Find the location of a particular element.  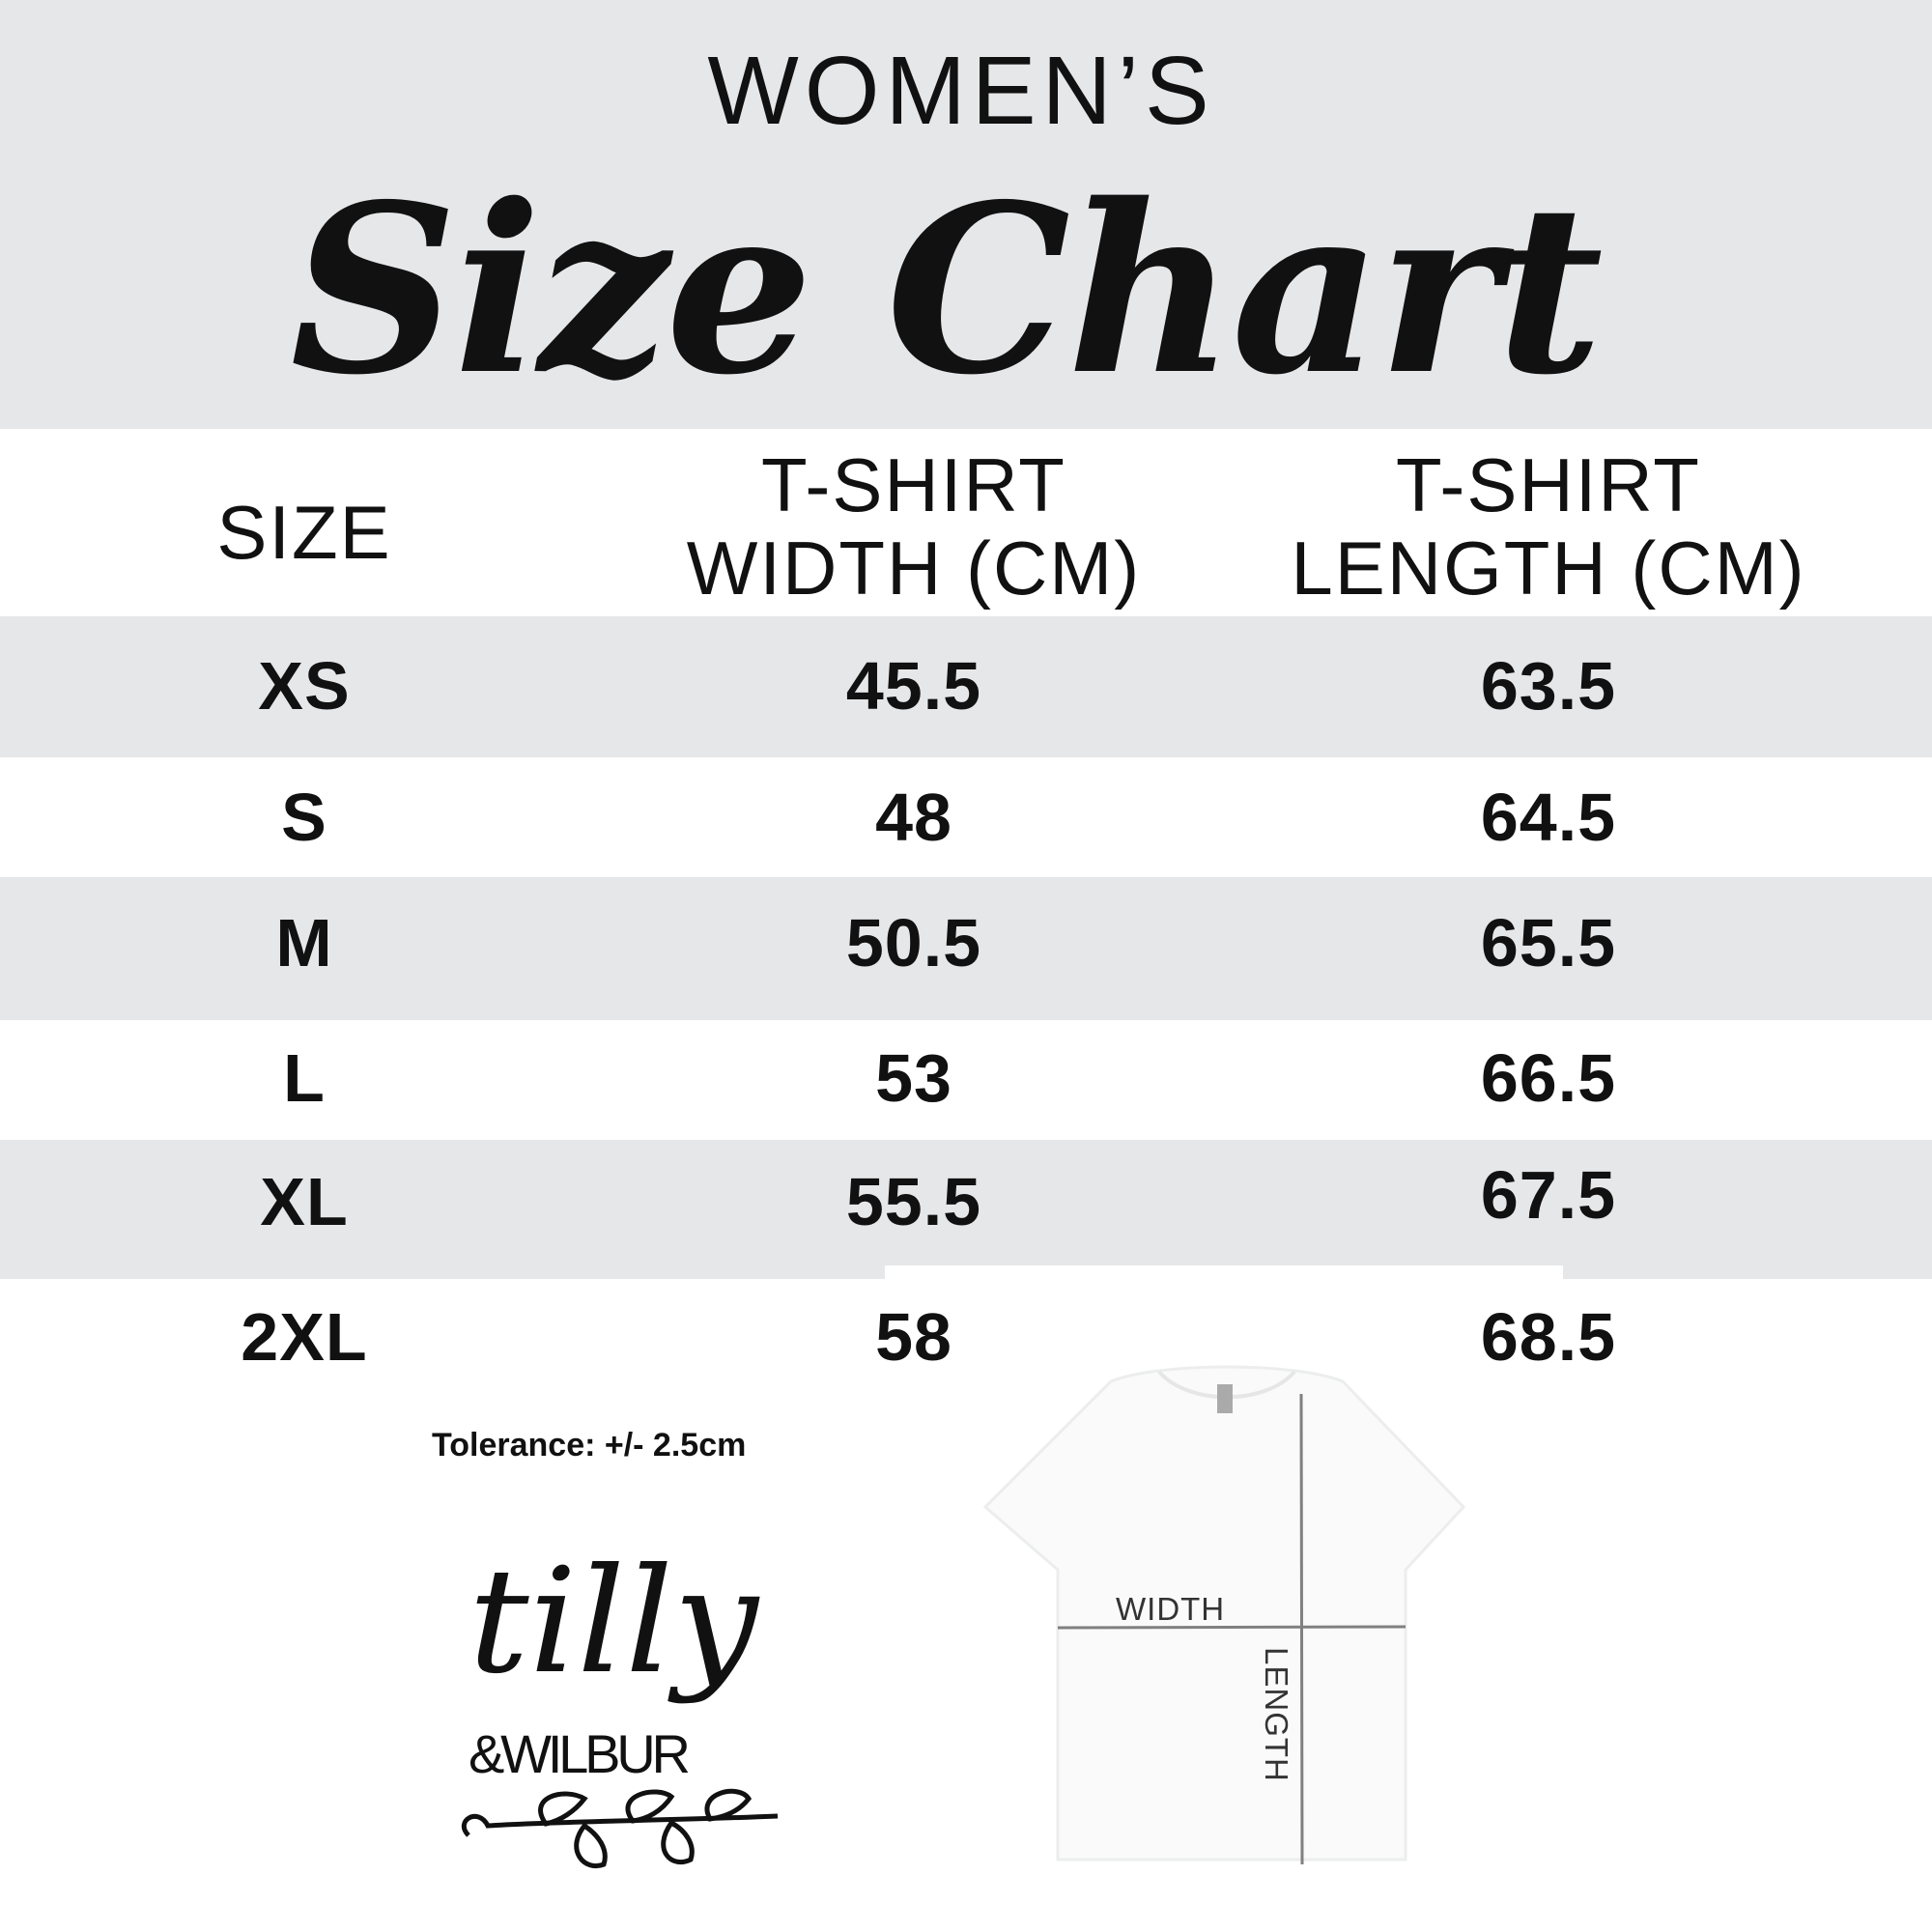

cell-length: 64.5 is located at coordinates (1548, 817).